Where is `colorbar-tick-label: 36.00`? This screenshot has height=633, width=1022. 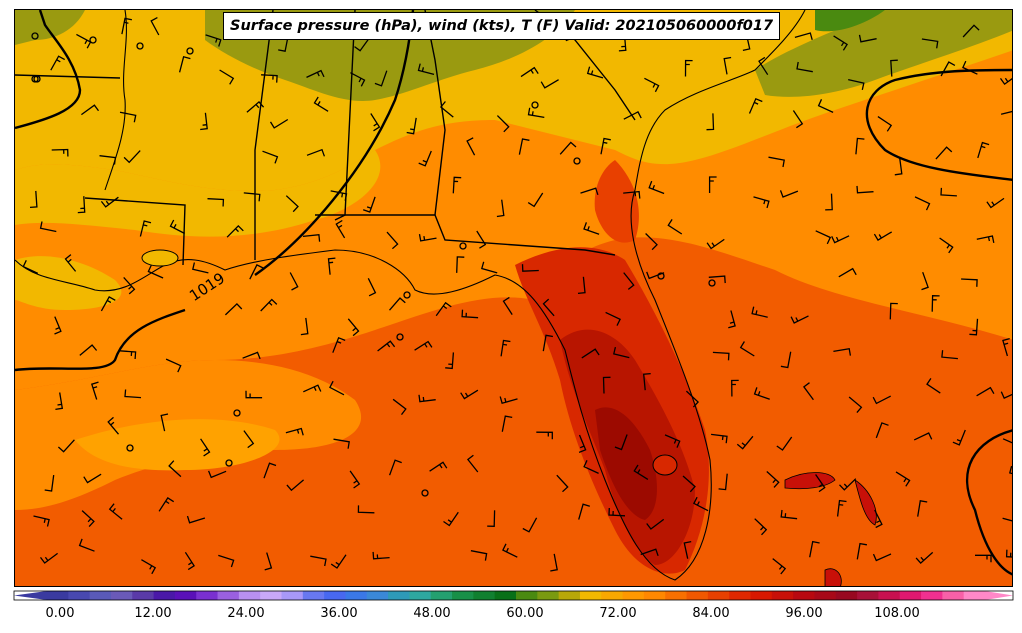
colorbar-tick-label: 36.00 is located at coordinates (339, 613).